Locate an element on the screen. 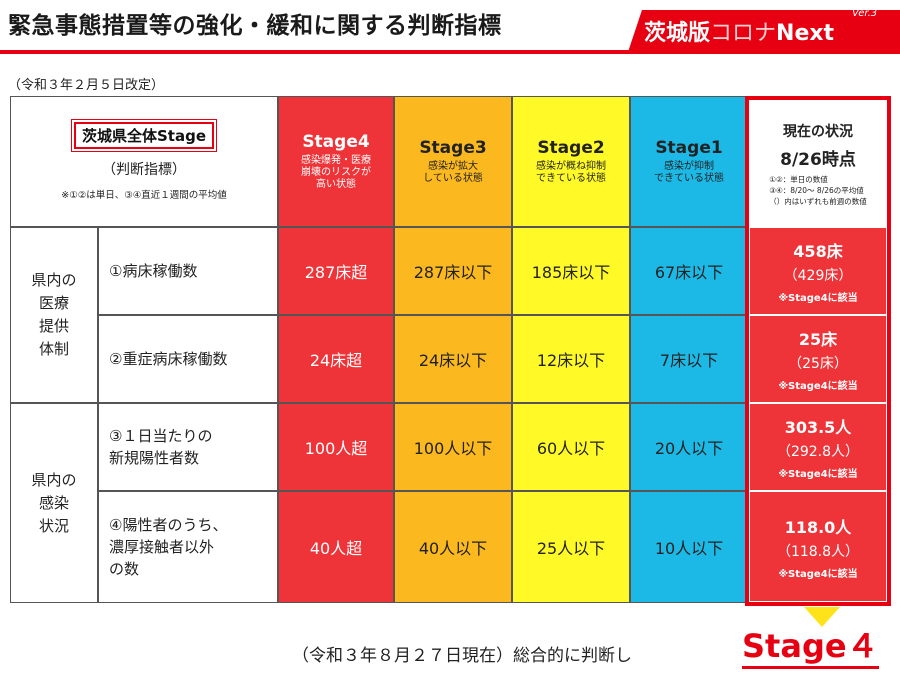 The height and width of the screenshot is (675, 900). current-value-cell: 25床 （25床） ※Stage4に該当 is located at coordinates (818, 359).